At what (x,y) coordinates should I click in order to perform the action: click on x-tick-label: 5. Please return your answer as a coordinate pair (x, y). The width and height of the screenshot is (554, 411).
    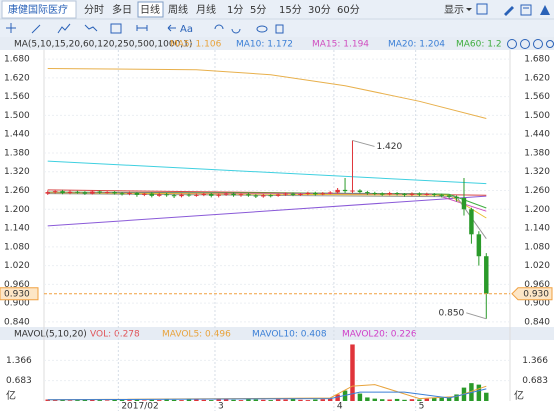
    Looking at the image, I should click on (422, 406).